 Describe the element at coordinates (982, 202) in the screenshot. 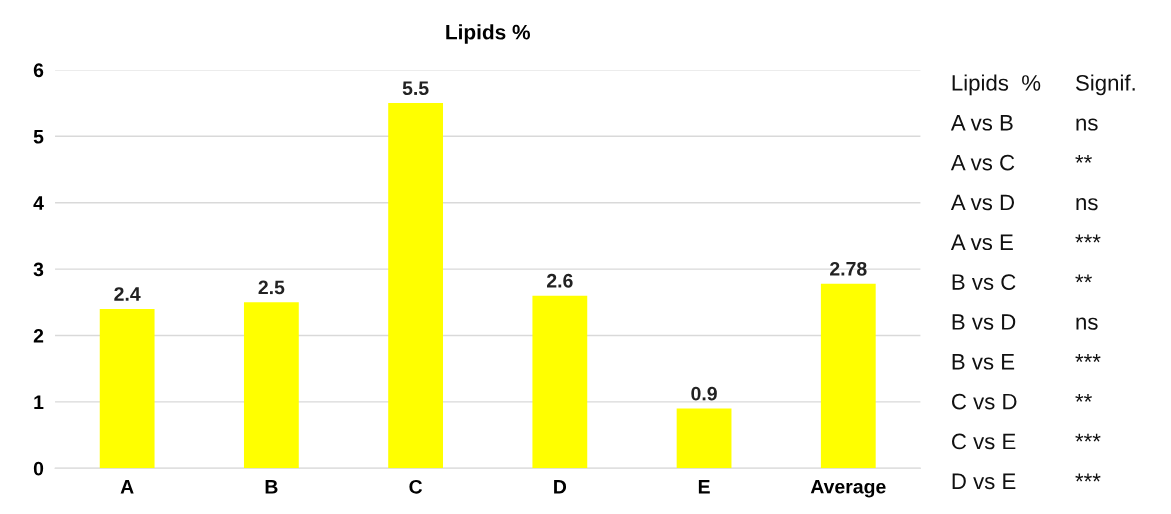

I see `text: A vs D` at that location.